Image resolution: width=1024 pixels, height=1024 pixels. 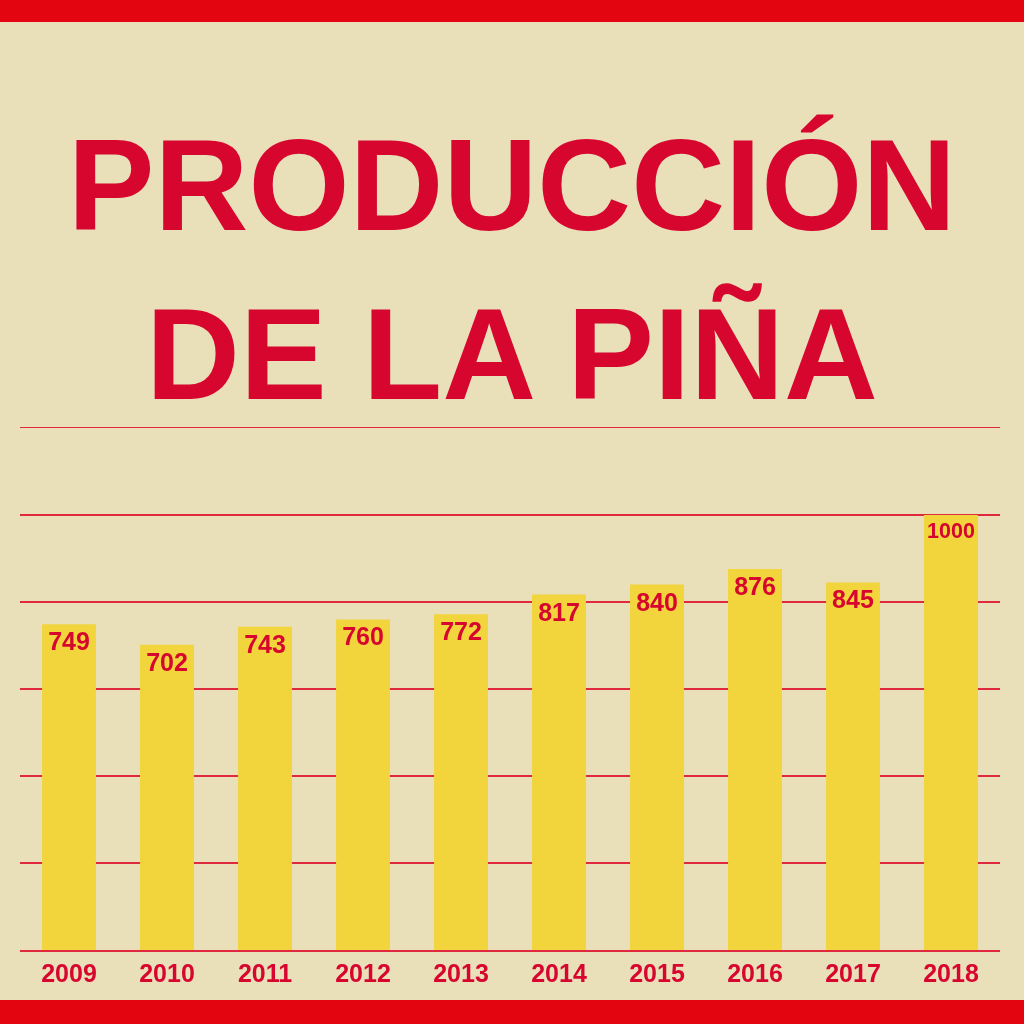 I want to click on x-tick-label: 2012, so click(x=363, y=972).